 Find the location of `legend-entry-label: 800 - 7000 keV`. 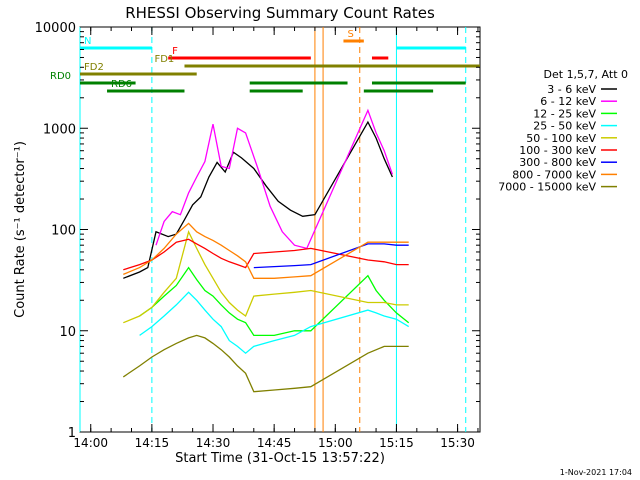

legend-entry-label: 800 - 7000 keV is located at coordinates (554, 174).